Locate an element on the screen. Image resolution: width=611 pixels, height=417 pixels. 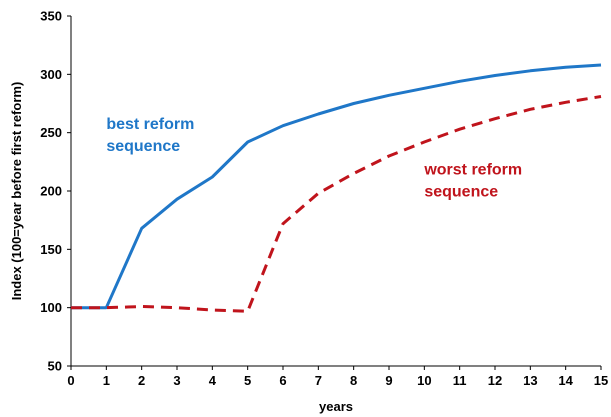
y-tick-label: 100 is located at coordinates (51, 307).